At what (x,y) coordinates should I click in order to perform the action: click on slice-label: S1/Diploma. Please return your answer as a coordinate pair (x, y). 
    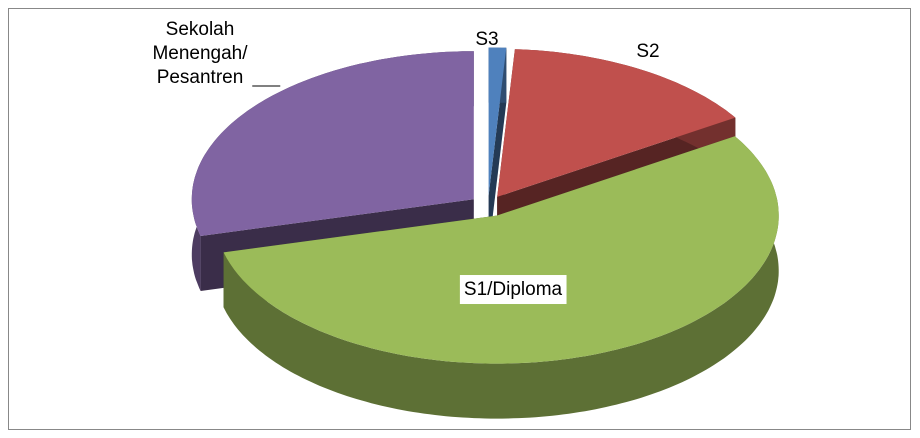
    Looking at the image, I should click on (513, 289).